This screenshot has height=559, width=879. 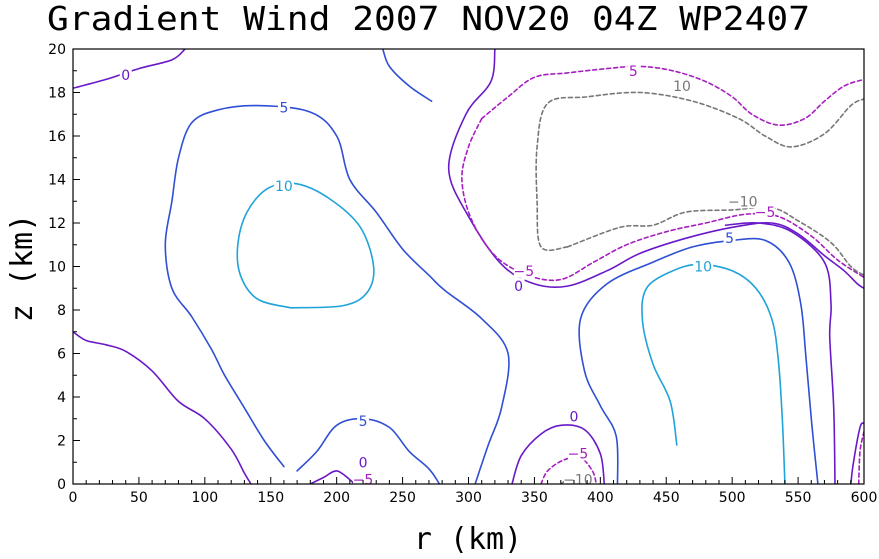 I want to click on contour-label-15: −5, so click(x=578, y=454).